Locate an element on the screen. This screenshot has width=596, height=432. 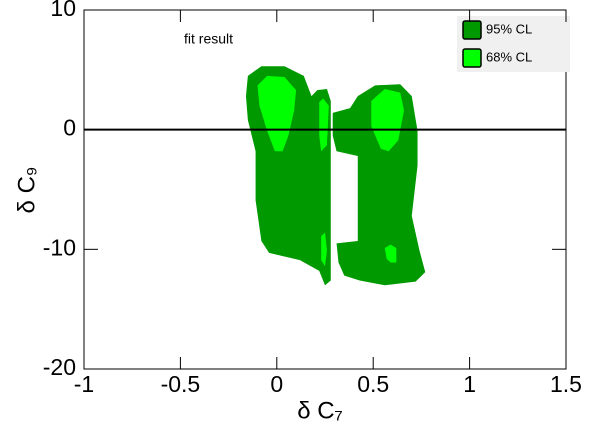
x-tick-label: 0 is located at coordinates (276, 384).